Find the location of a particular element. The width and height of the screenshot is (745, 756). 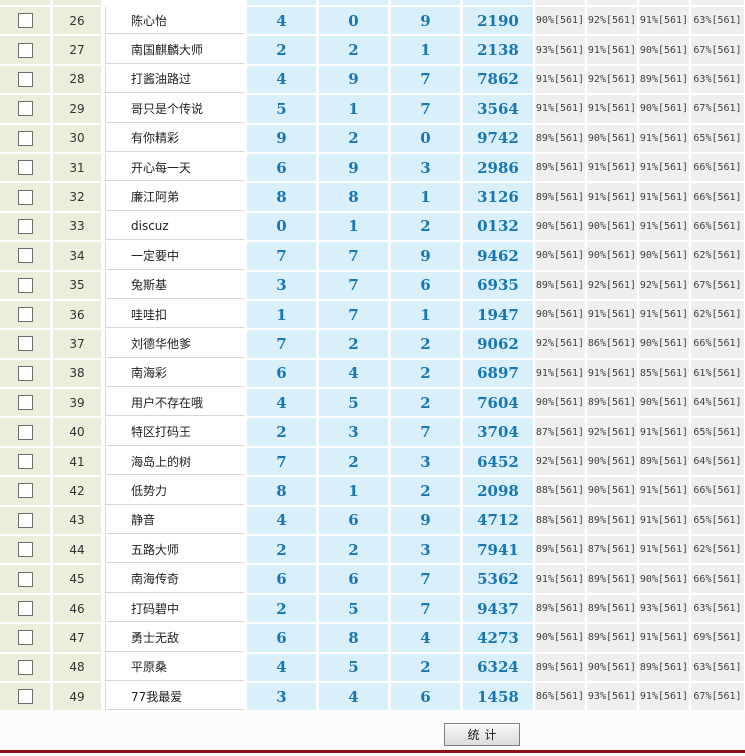

digit-cell-1: 3 is located at coordinates (281, 285).